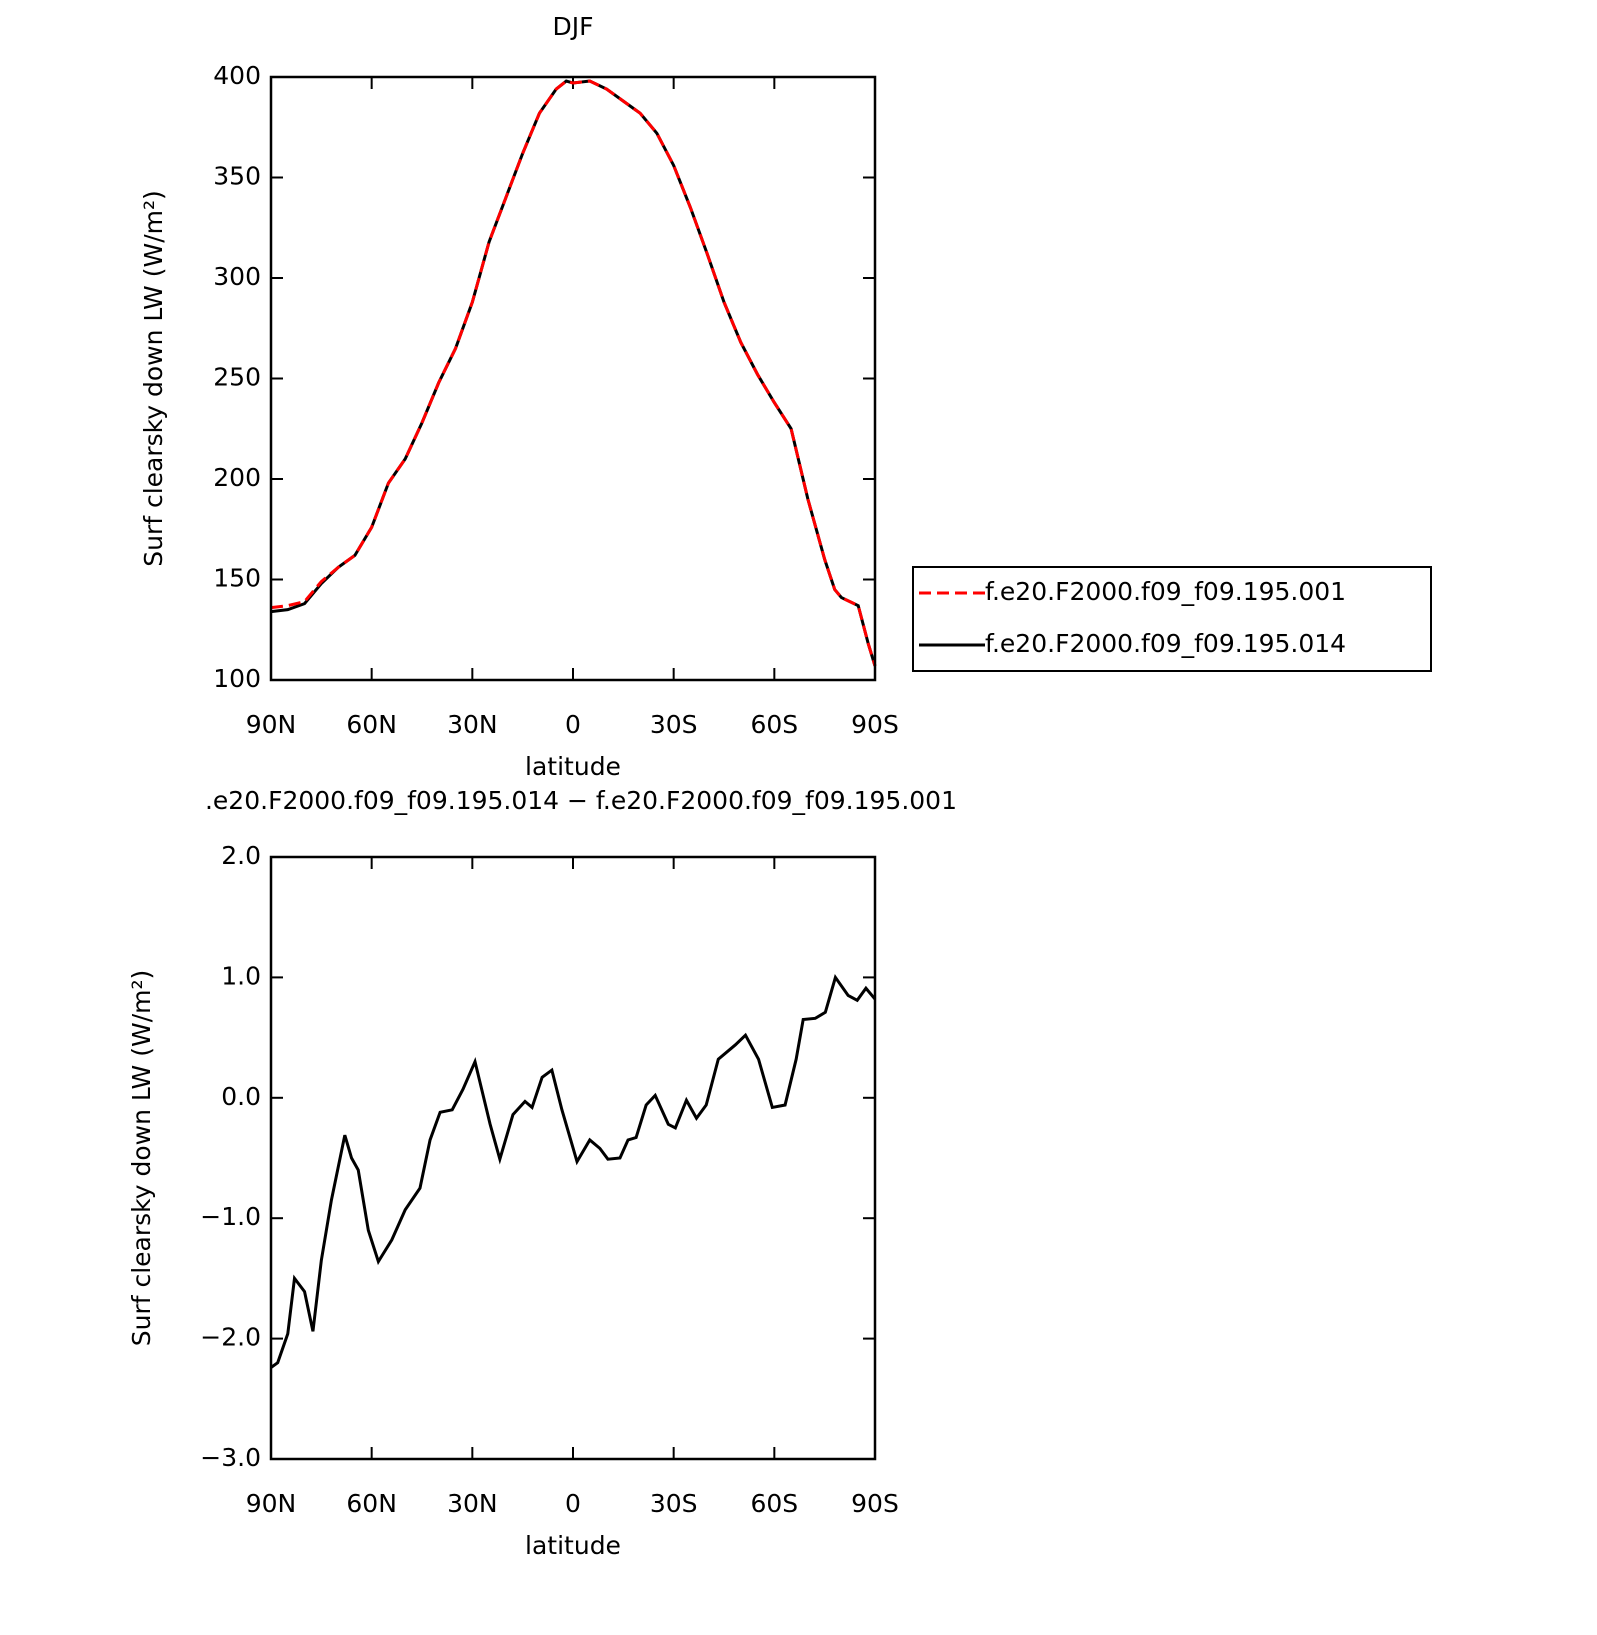  What do you see at coordinates (241, 855) in the screenshot?
I see `y-tick-label: 2.0` at bounding box center [241, 855].